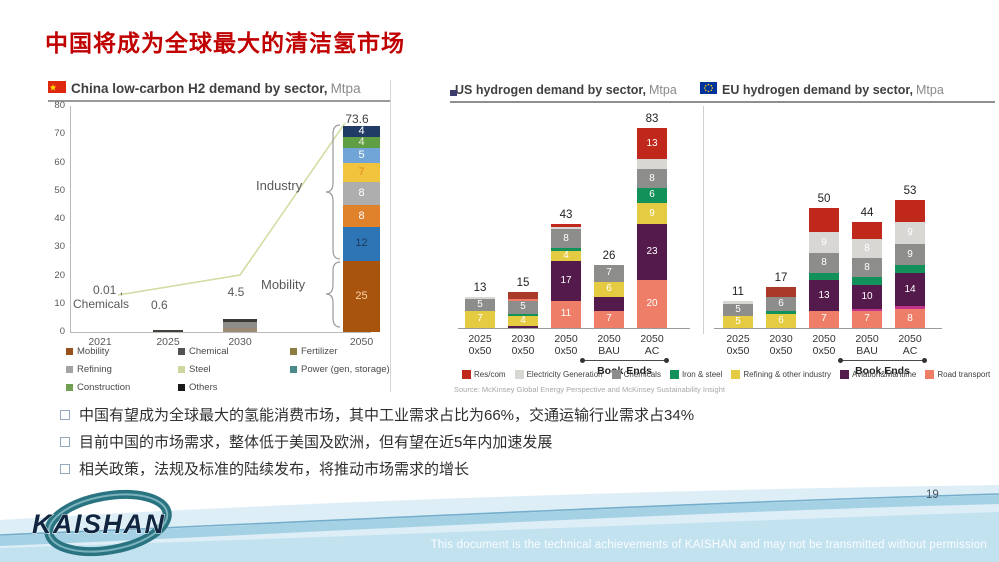 This screenshot has width=999, height=562. Describe the element at coordinates (818, 89) in the screenshot. I see `eu-chart-title: EU hydrogen demand by sector,` at that location.